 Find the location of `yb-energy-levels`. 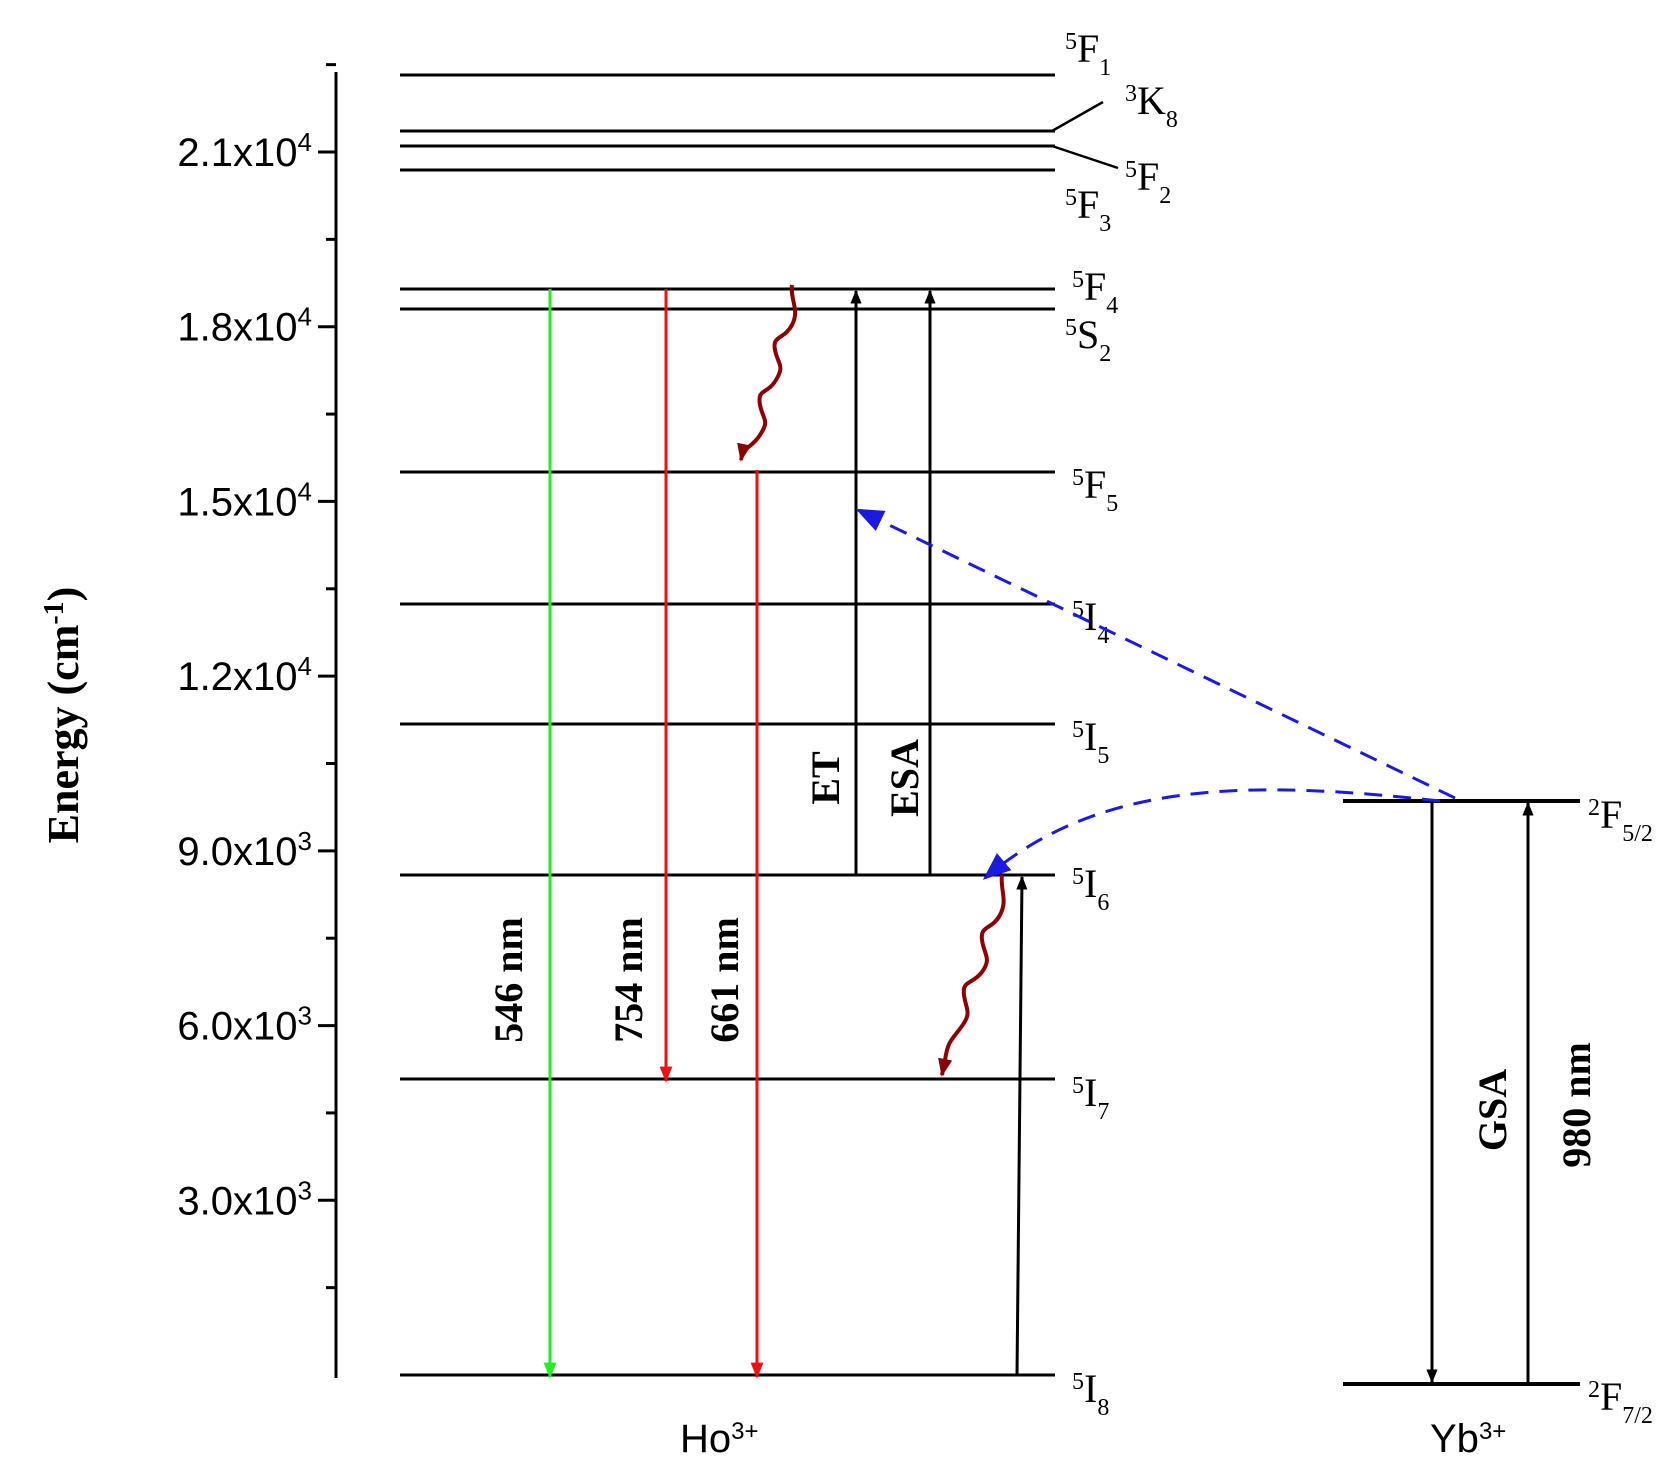

yb-energy-levels is located at coordinates (1461, 1092).